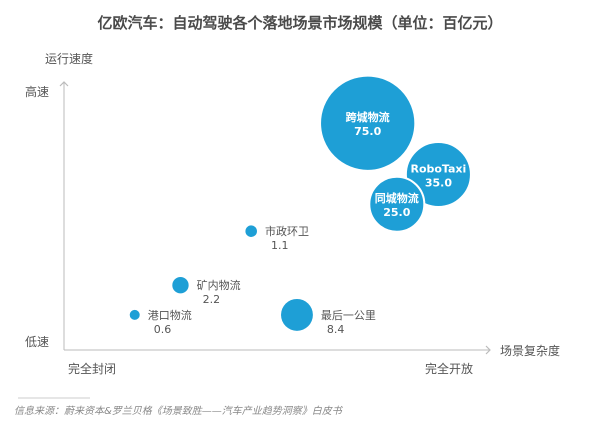  What do you see at coordinates (530, 350) in the screenshot?
I see `x-axis-label: 场景复杂度` at bounding box center [530, 350].